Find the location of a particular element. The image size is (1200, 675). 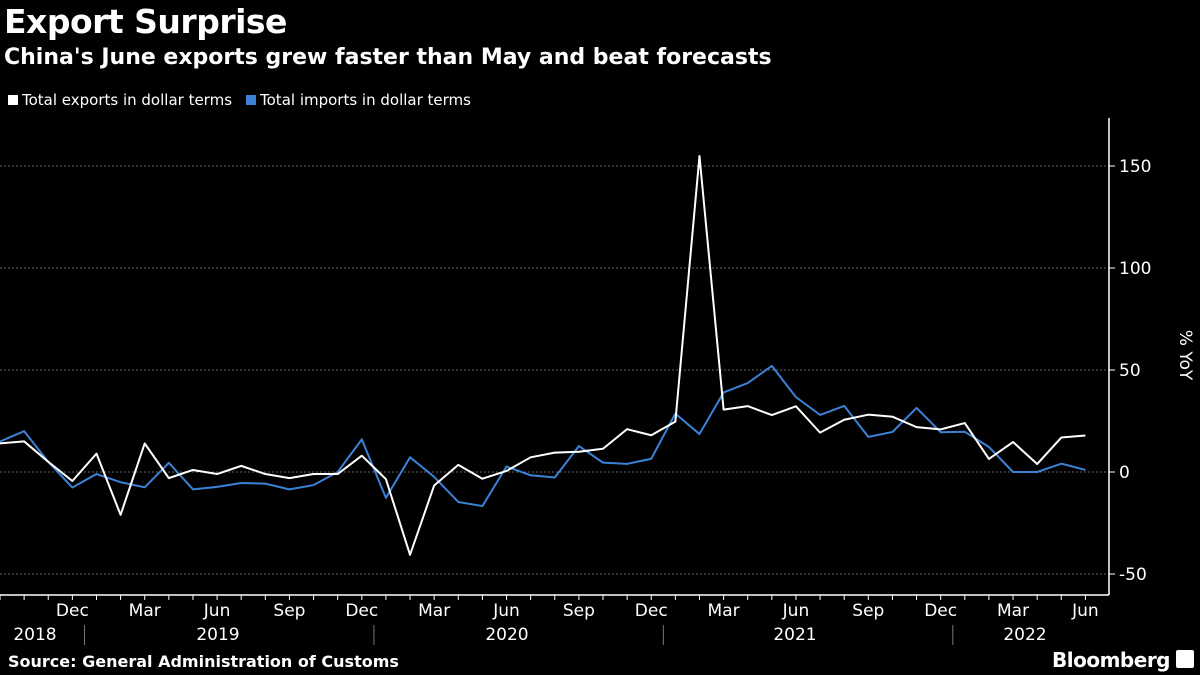

y-axis-label: % YoY is located at coordinates (1185, 355).